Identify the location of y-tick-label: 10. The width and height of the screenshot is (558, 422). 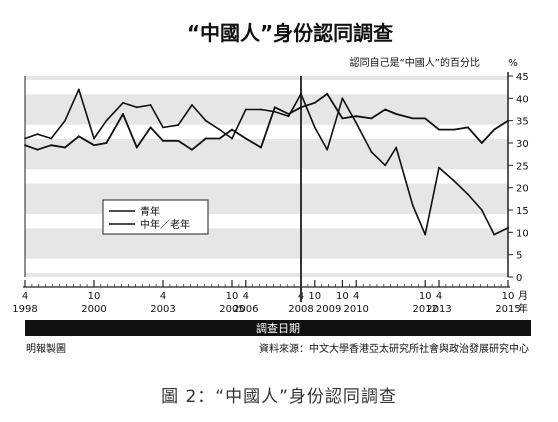
(522, 233).